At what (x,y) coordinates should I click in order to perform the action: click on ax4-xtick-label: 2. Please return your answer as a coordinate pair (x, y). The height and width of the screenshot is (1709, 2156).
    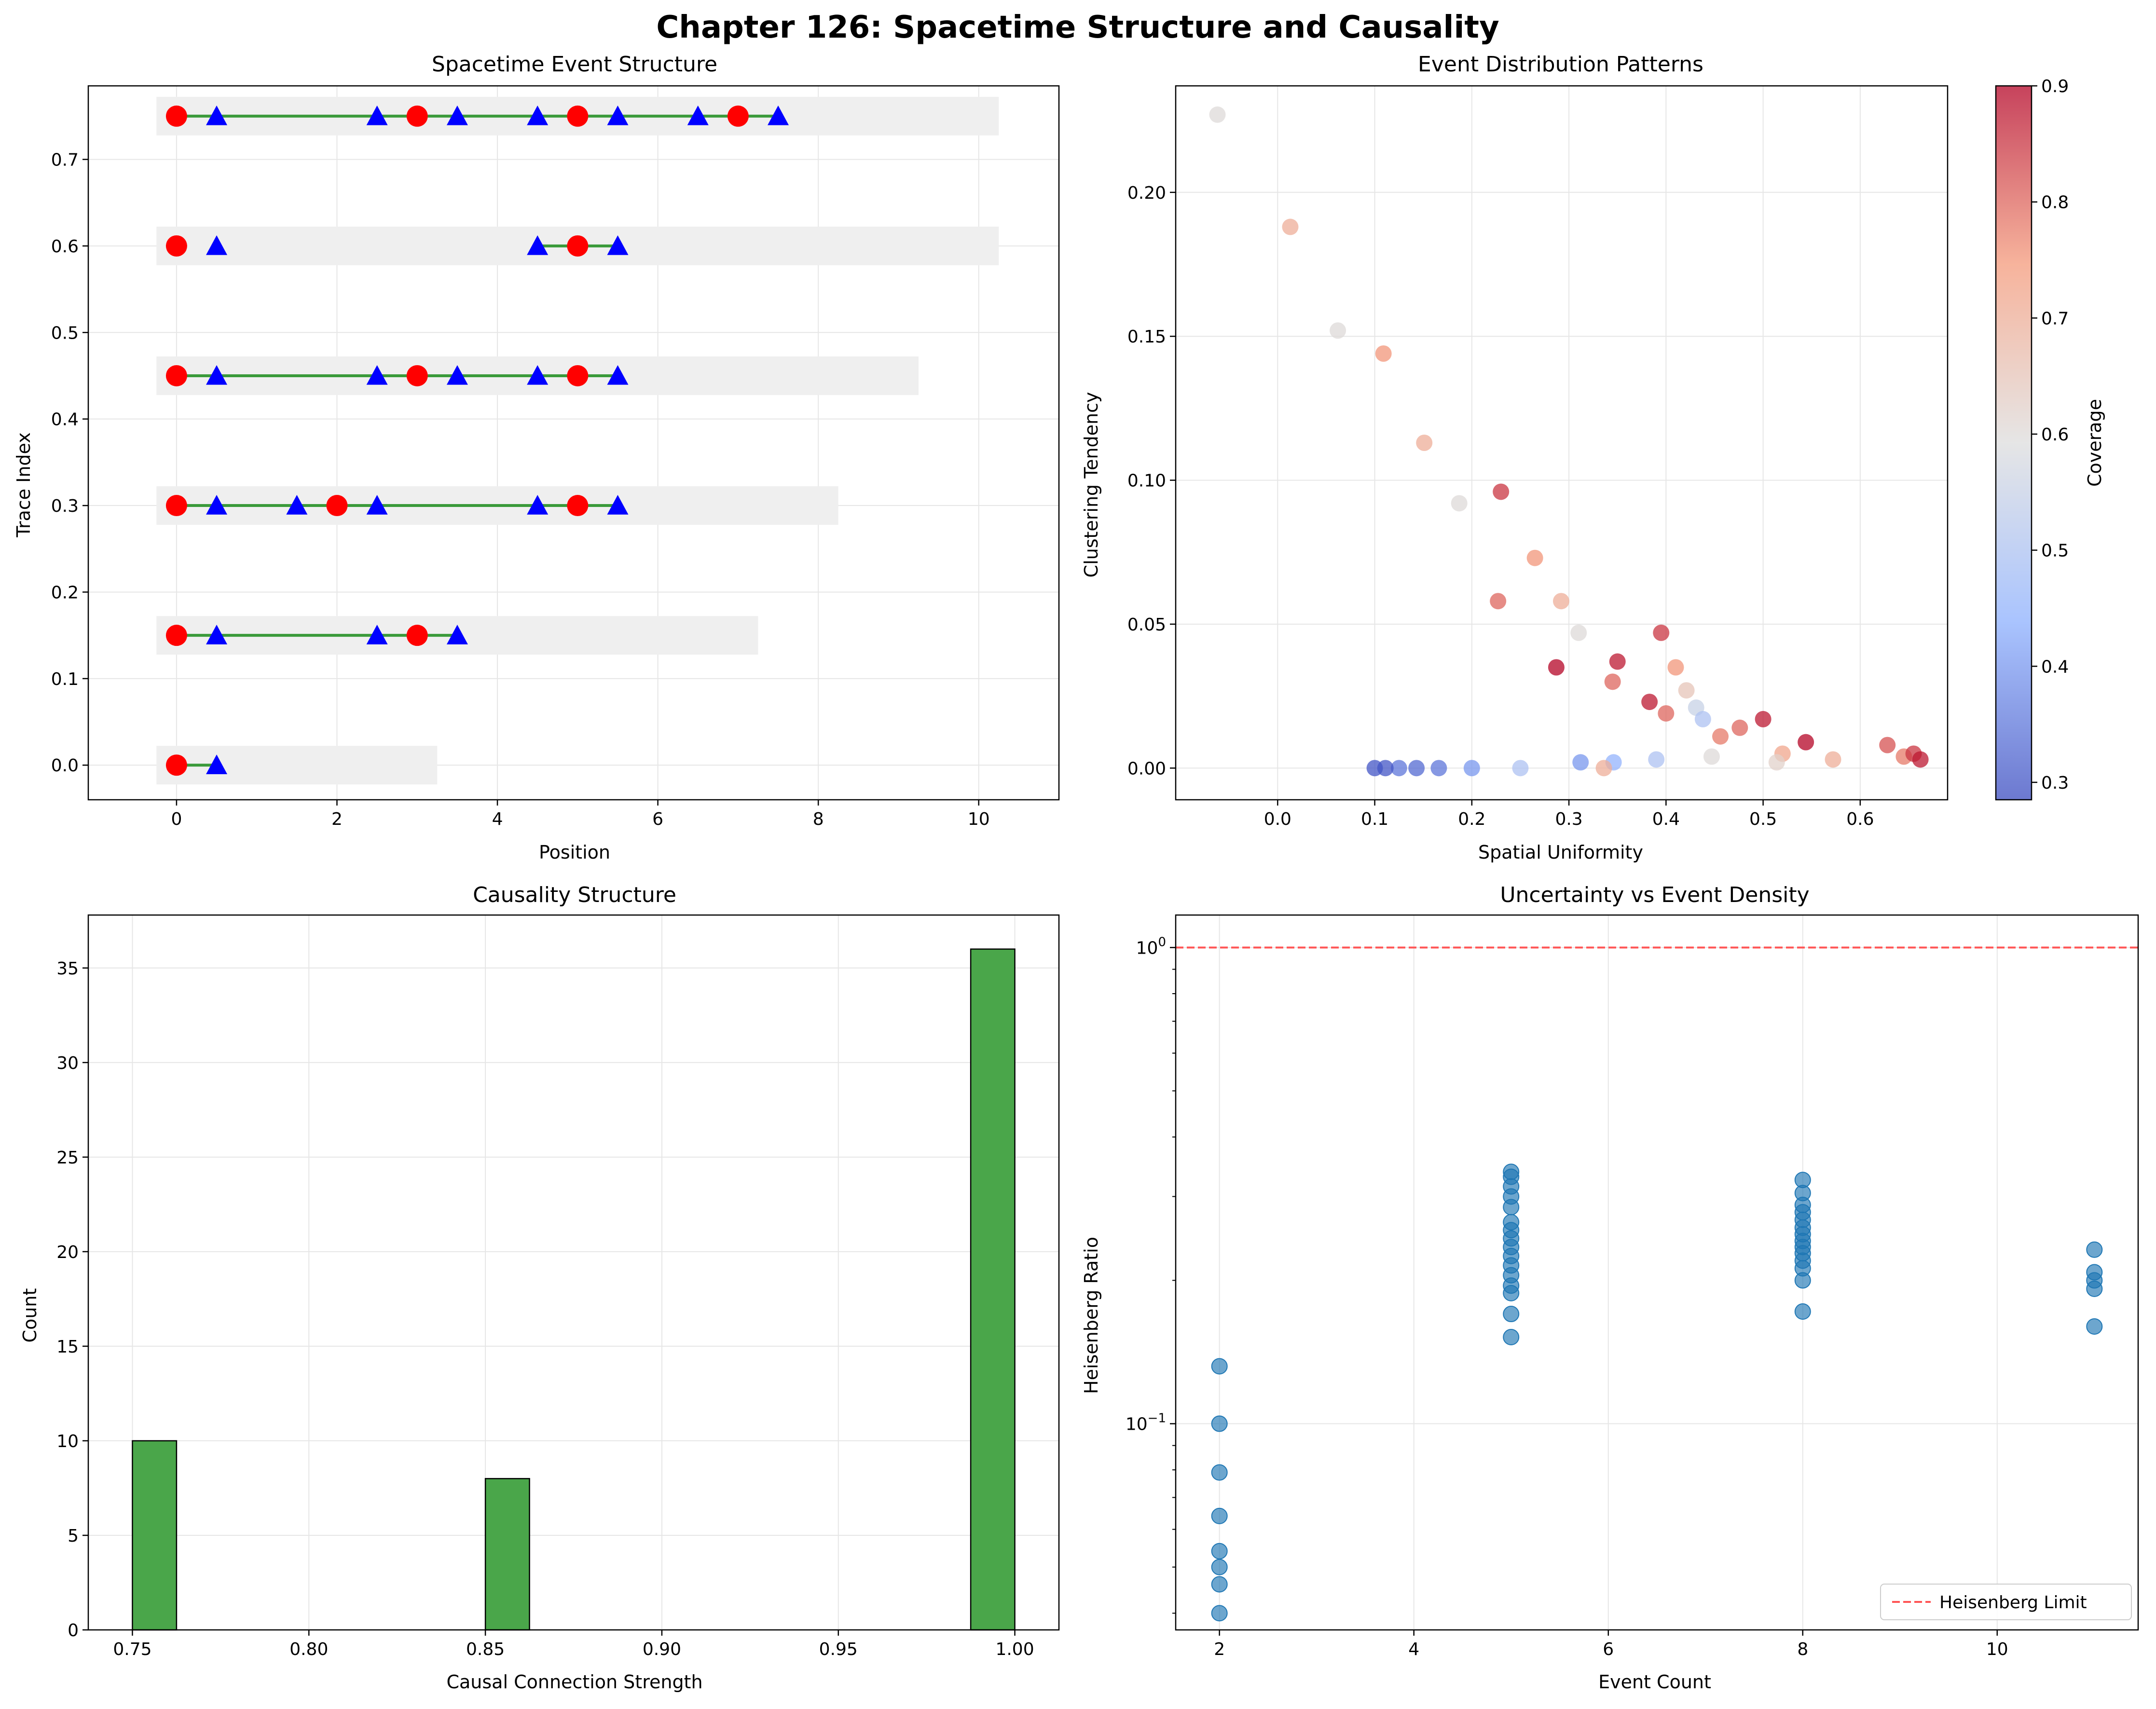
    Looking at the image, I should click on (1220, 1649).